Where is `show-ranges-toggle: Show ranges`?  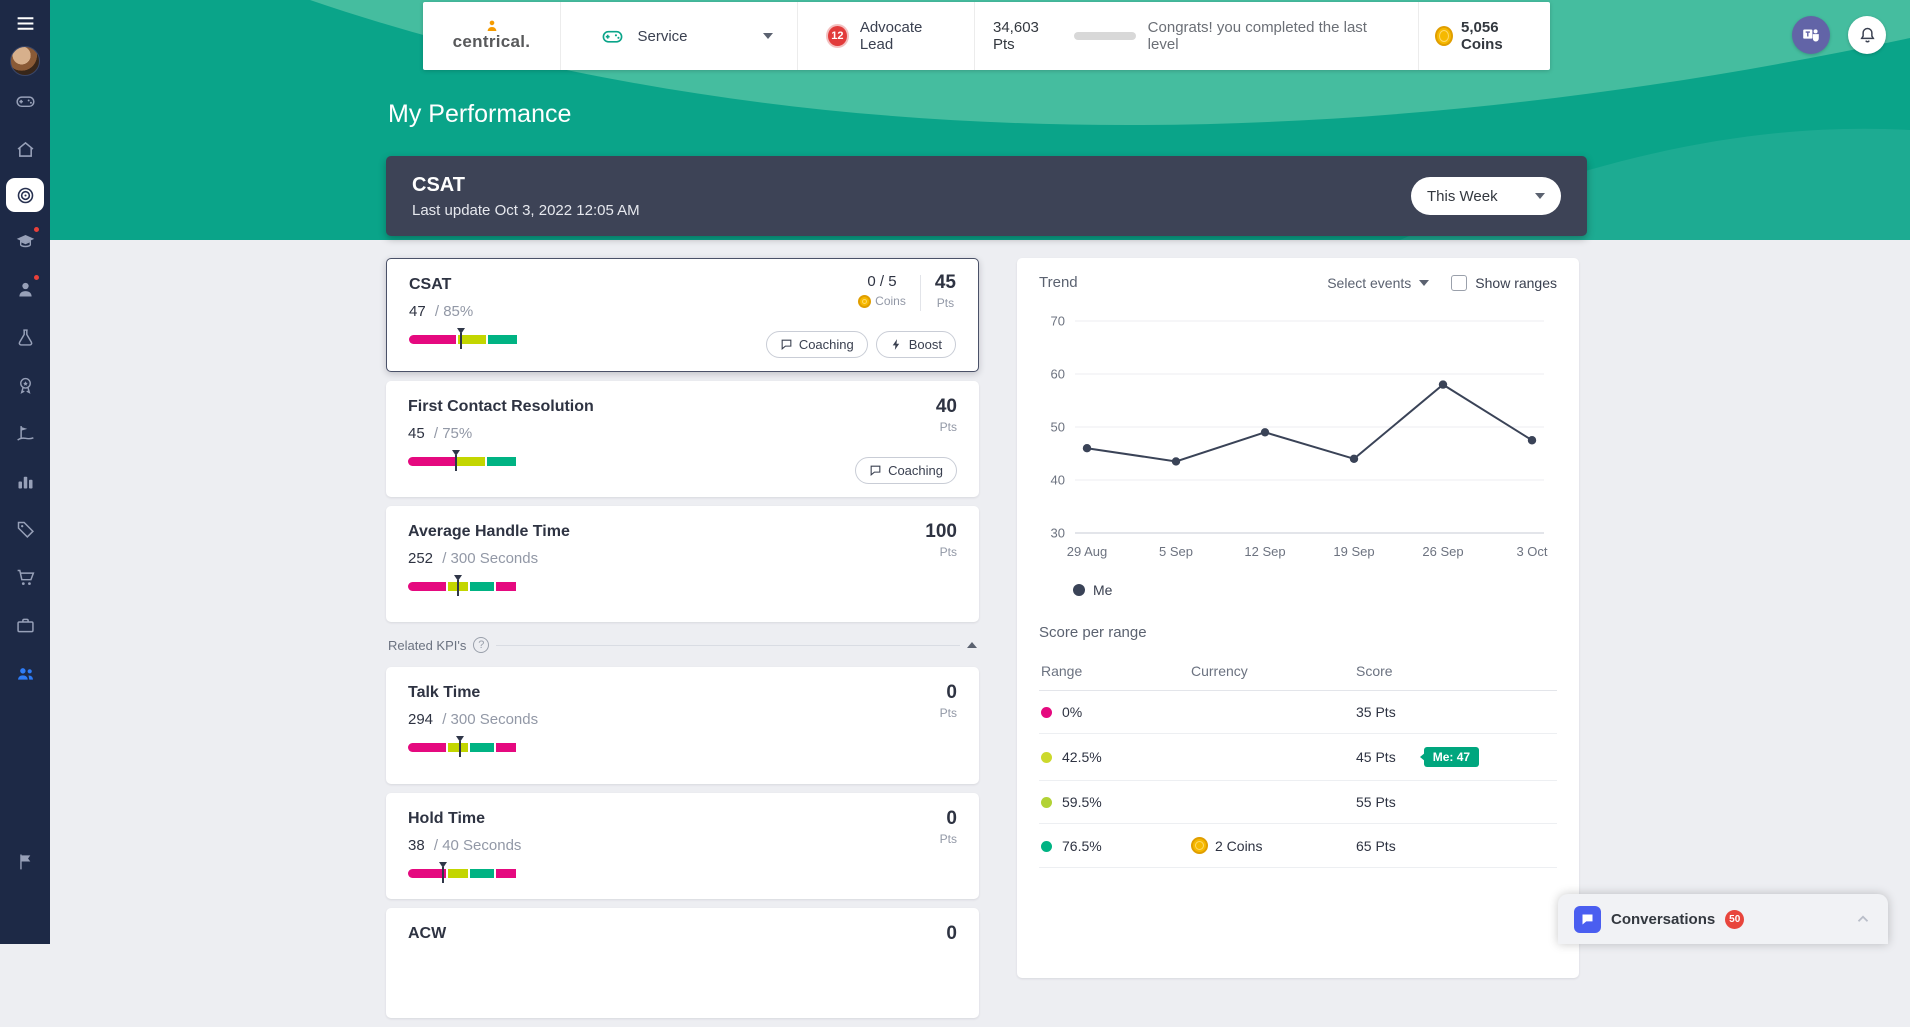 show-ranges-toggle: Show ranges is located at coordinates (1504, 283).